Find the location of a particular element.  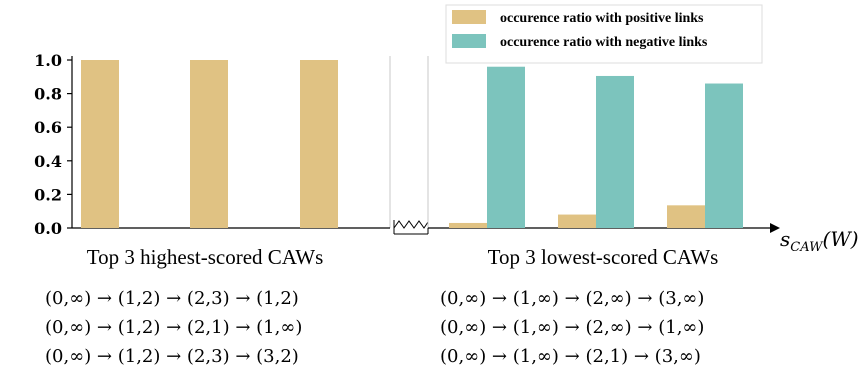

y-ticks: 0.0 0.2 0.4 0.6 0.8 1.0 is located at coordinates (53, 144).